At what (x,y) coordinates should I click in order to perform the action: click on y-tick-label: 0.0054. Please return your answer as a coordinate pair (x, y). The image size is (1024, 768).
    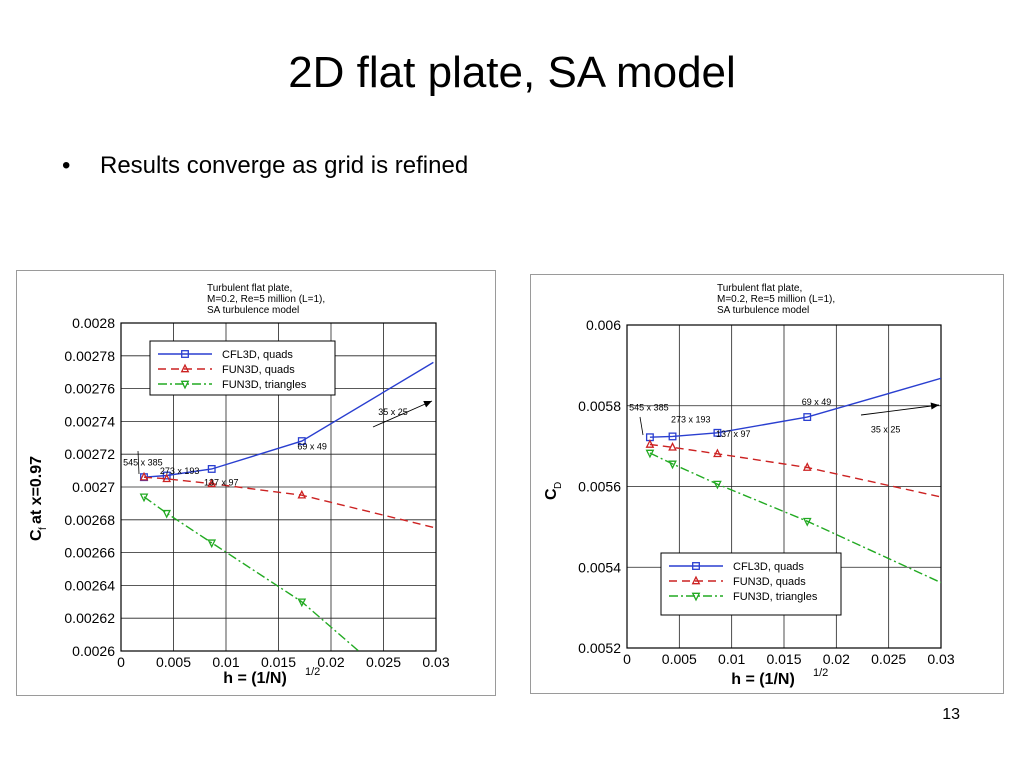
    Looking at the image, I should click on (599, 567).